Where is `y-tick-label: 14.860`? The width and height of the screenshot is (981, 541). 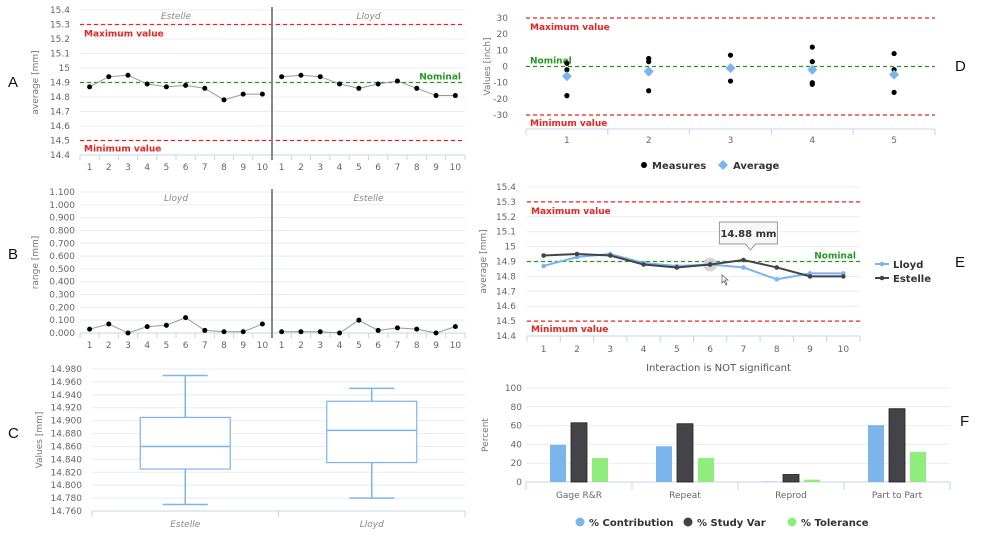 y-tick-label: 14.860 is located at coordinates (67, 447).